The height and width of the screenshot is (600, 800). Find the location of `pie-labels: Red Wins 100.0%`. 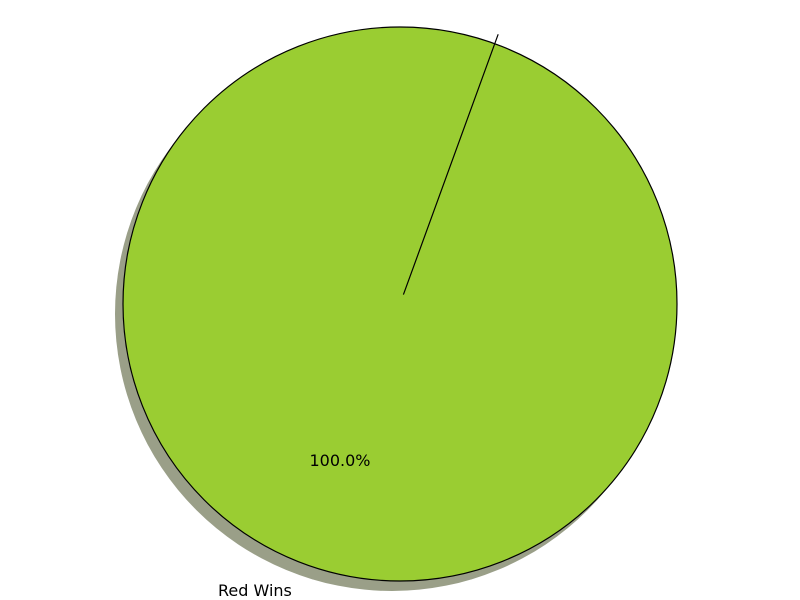

pie-labels: Red Wins 100.0% is located at coordinates (294, 525).